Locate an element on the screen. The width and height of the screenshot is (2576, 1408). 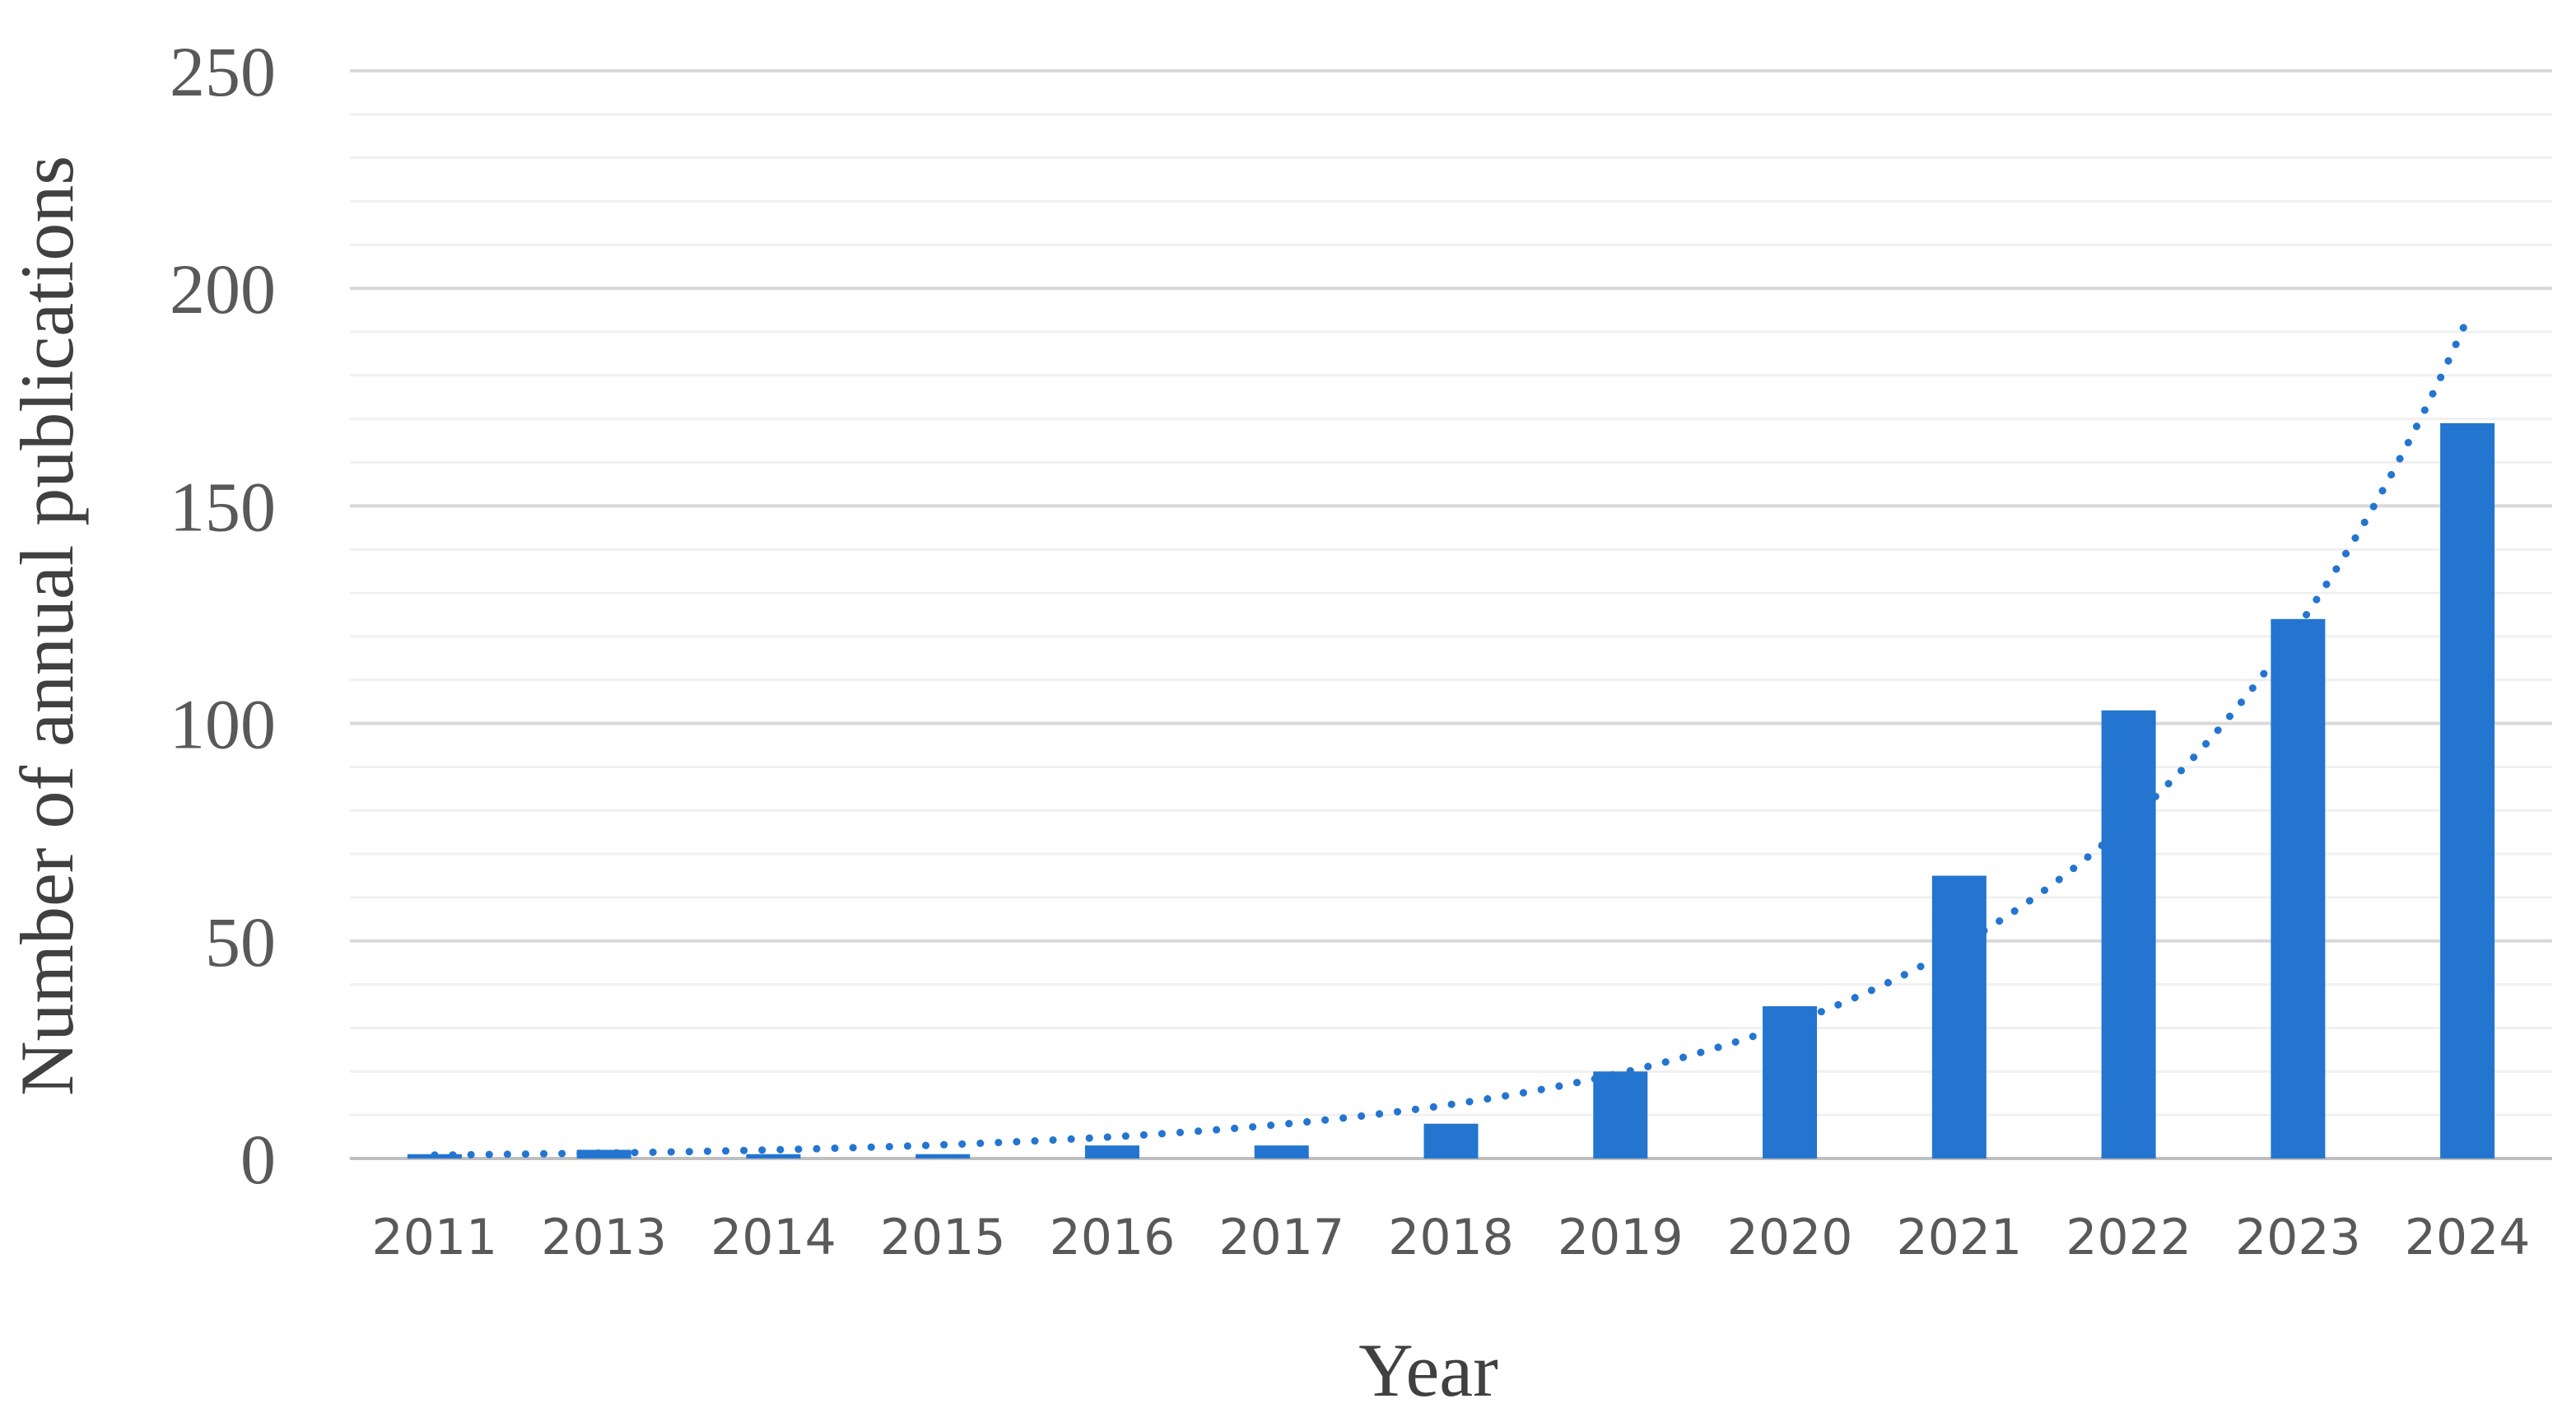
x-tick-label: 2017 is located at coordinates (1281, 1238).